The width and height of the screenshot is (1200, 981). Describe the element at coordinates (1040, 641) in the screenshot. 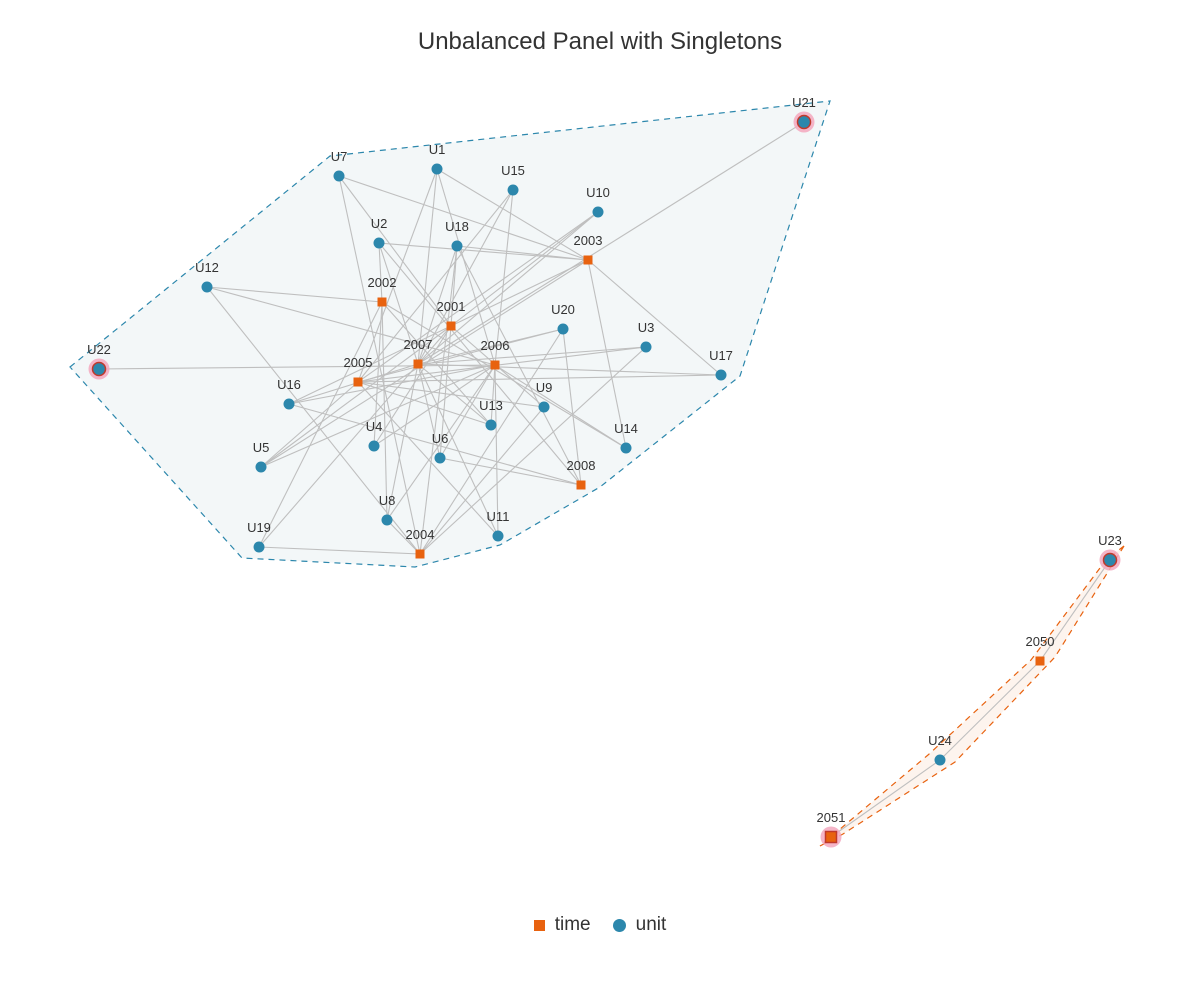

I see `node-label-2050: 2050` at that location.